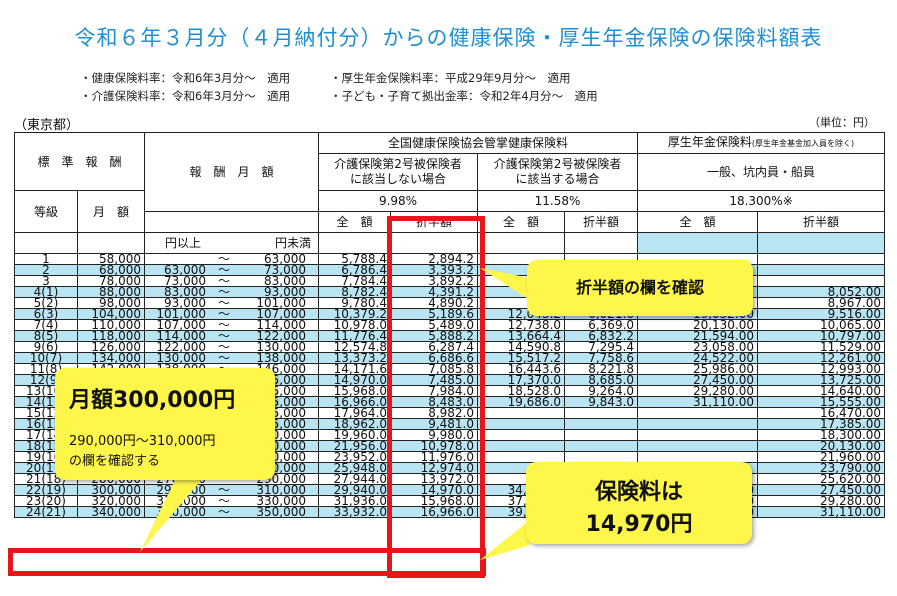 Image resolution: width=897 pixels, height=596 pixels. Describe the element at coordinates (183, 243) in the screenshot. I see `yen-over-label: 円以上` at that location.